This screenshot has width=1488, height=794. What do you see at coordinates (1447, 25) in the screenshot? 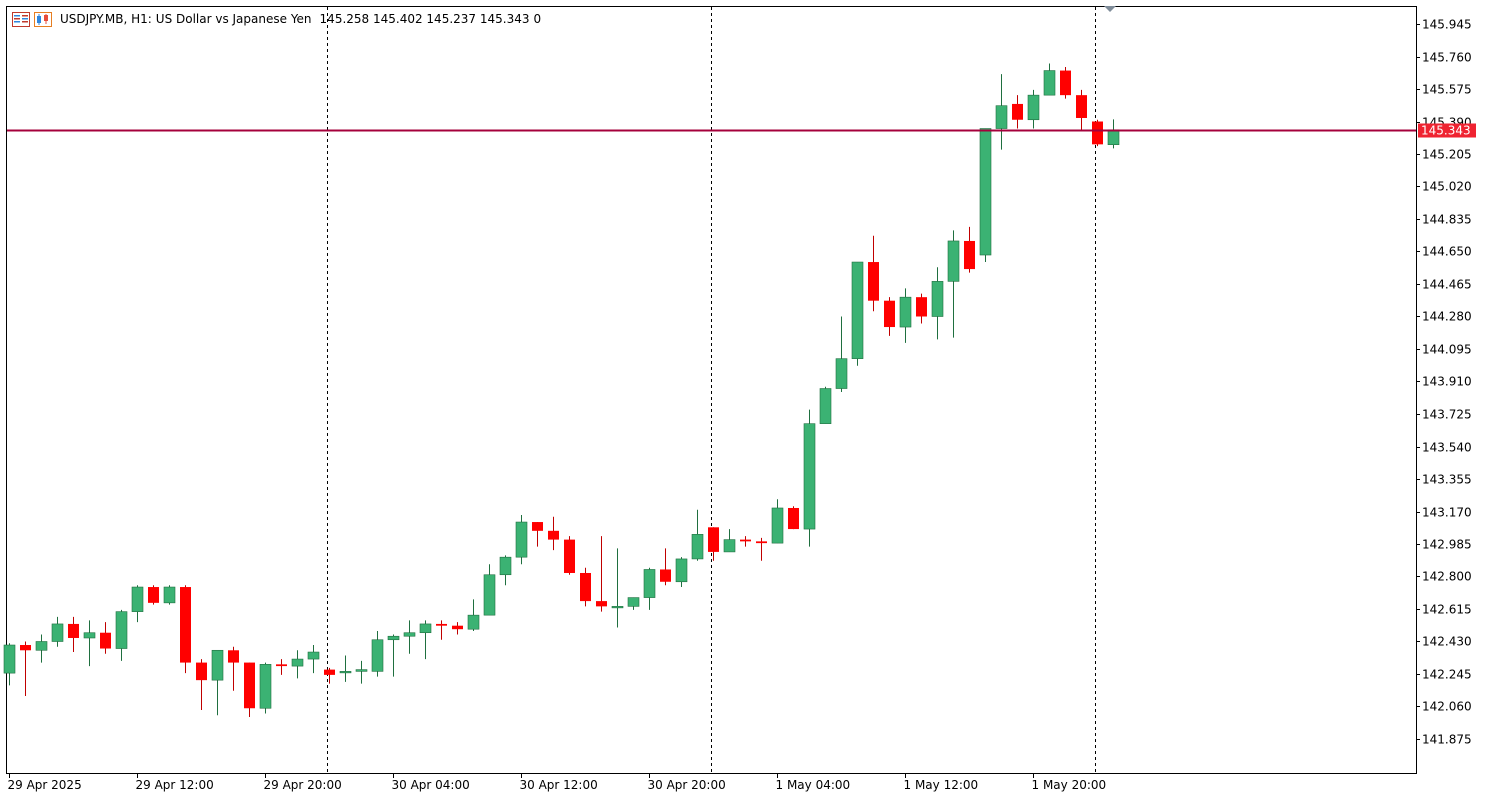
I see `y-tick-label: 145.945` at bounding box center [1447, 25].